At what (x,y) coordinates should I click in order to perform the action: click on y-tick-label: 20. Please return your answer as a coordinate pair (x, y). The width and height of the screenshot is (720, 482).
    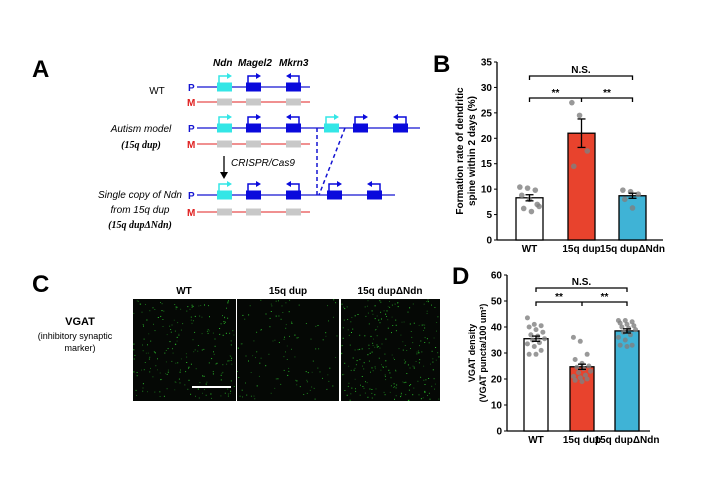
    Looking at the image, I should click on (487, 139).